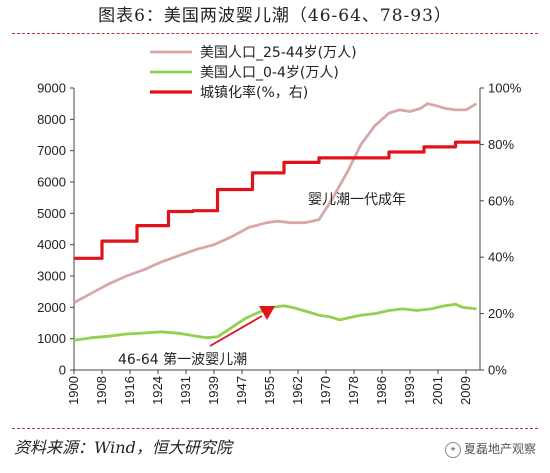 The width and height of the screenshot is (550, 473). I want to click on x-tick-label: 1931, so click(185, 390).